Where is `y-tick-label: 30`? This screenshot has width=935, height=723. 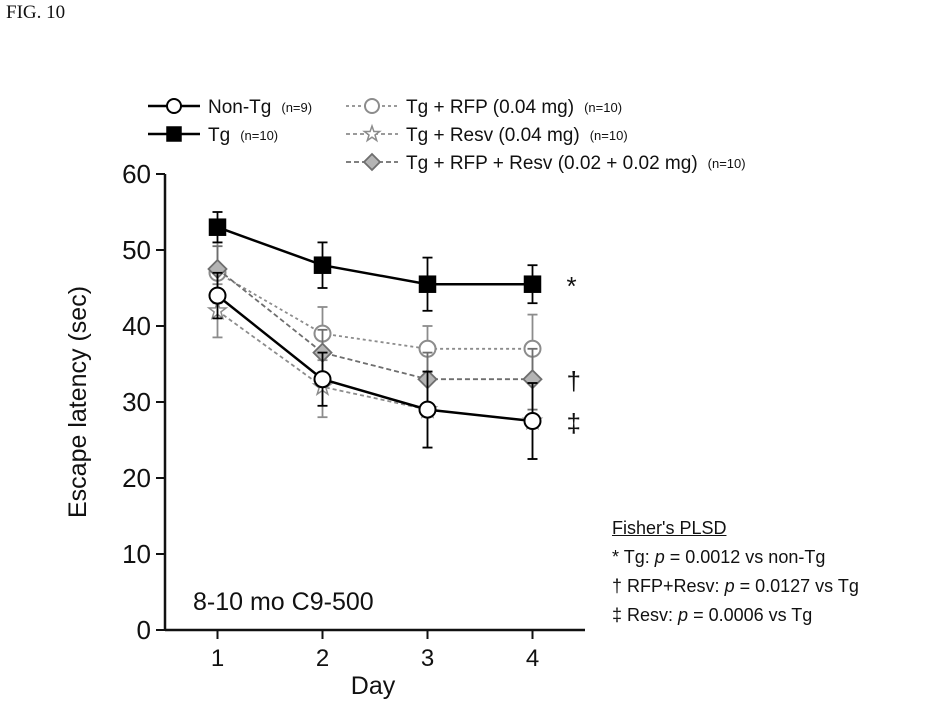
y-tick-label: 30 is located at coordinates (136, 402).